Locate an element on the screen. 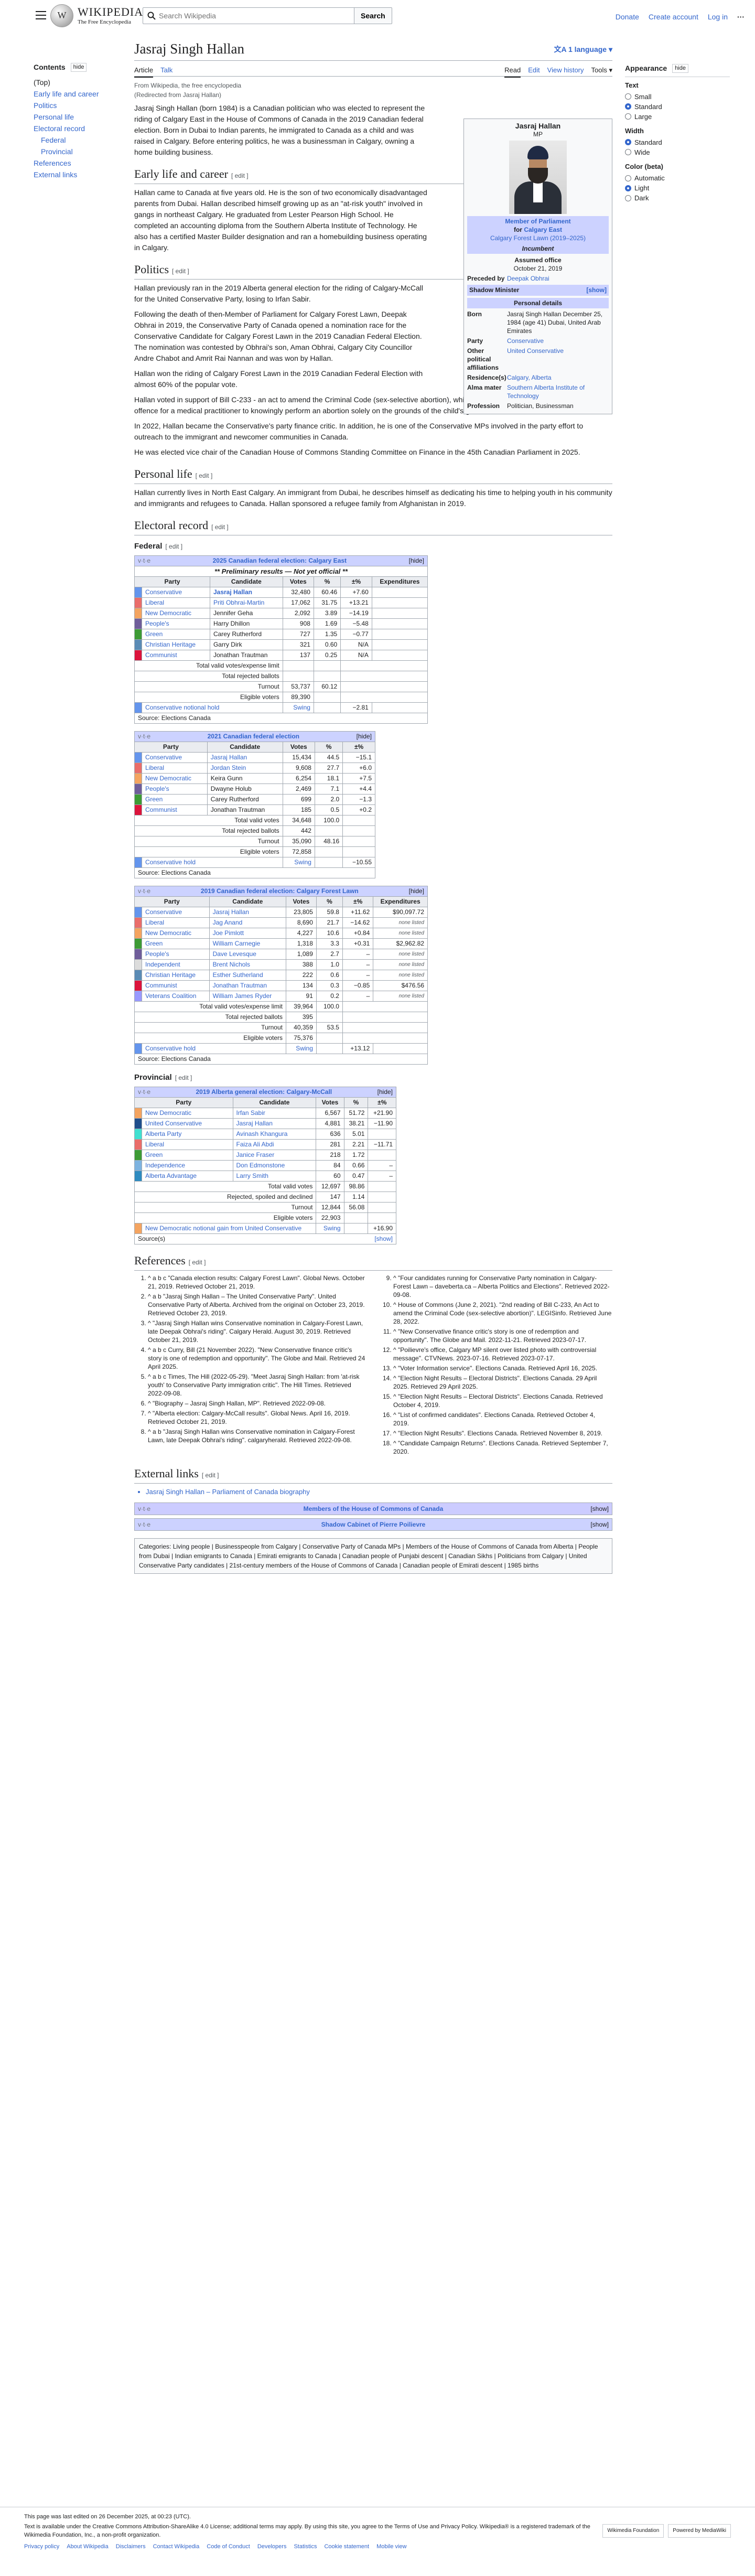 The width and height of the screenshot is (755, 2576). infobox-portrait is located at coordinates (538, 177).